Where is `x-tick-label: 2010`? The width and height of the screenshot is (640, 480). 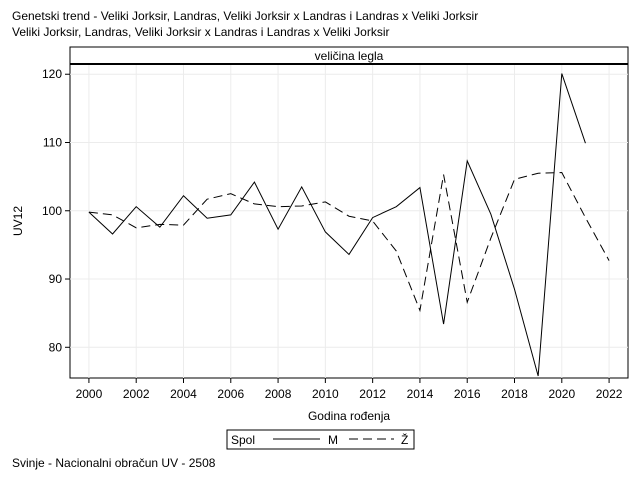 x-tick-label: 2010 is located at coordinates (325, 394).